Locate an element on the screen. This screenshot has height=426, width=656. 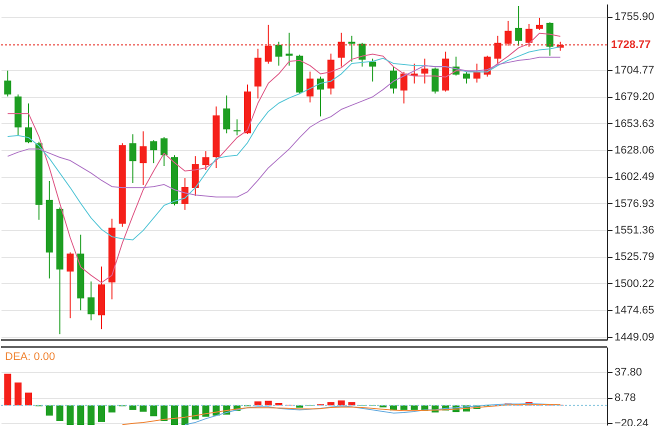
y-tick-label: 1525.79 is located at coordinates (634, 257).